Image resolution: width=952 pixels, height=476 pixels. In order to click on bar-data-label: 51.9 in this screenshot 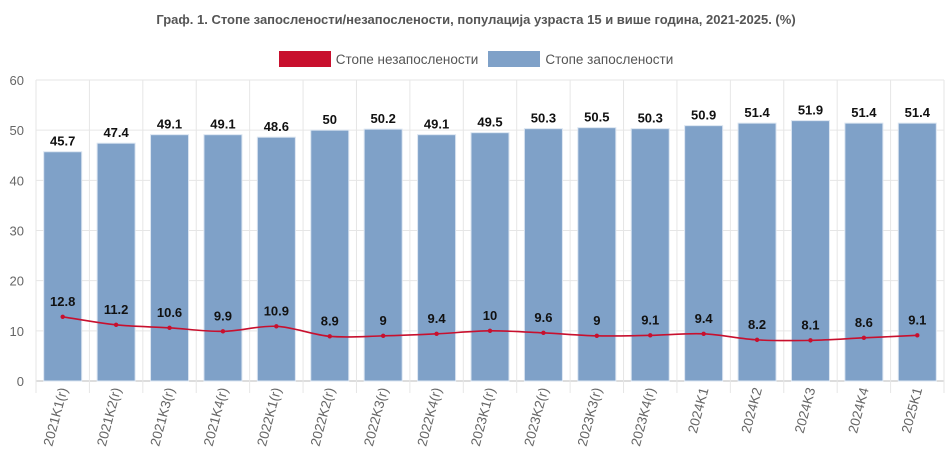, I will do `click(810, 110)`.